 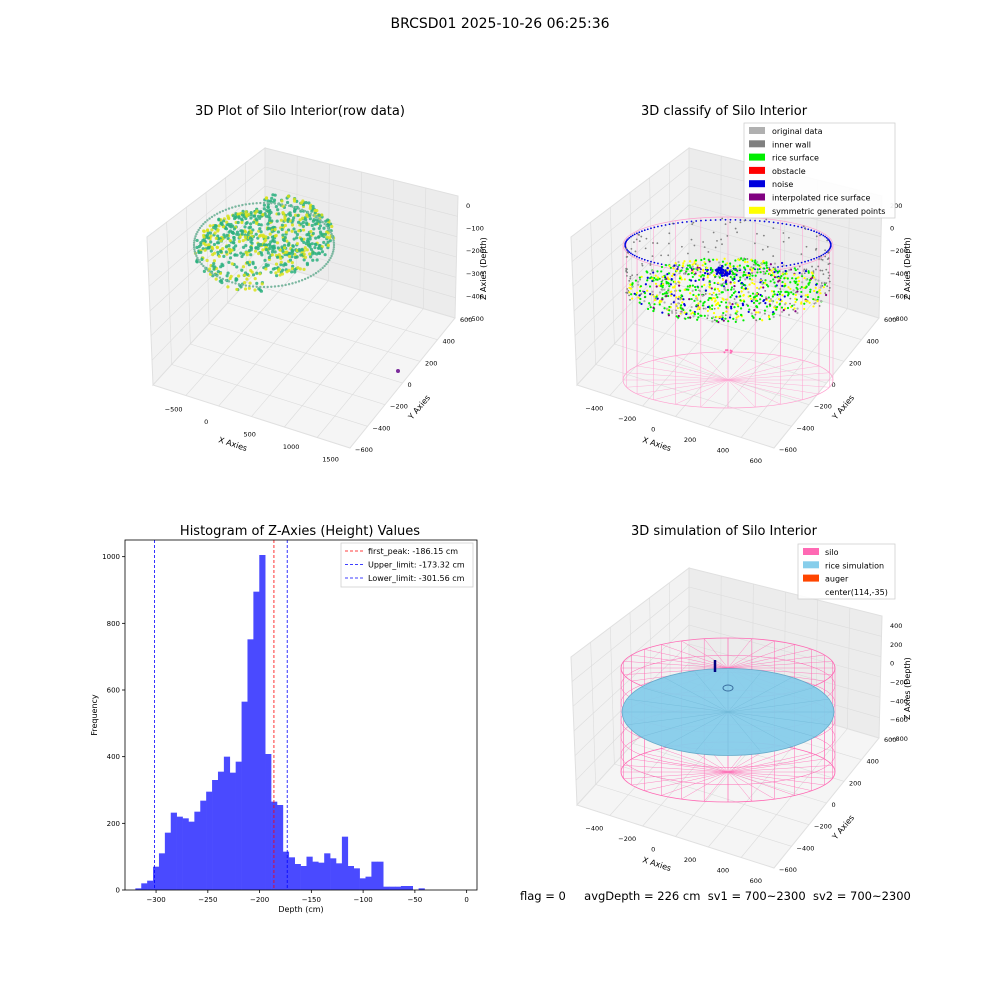 I want to click on panel2-obstacle-cluster-point, so click(x=727, y=268).